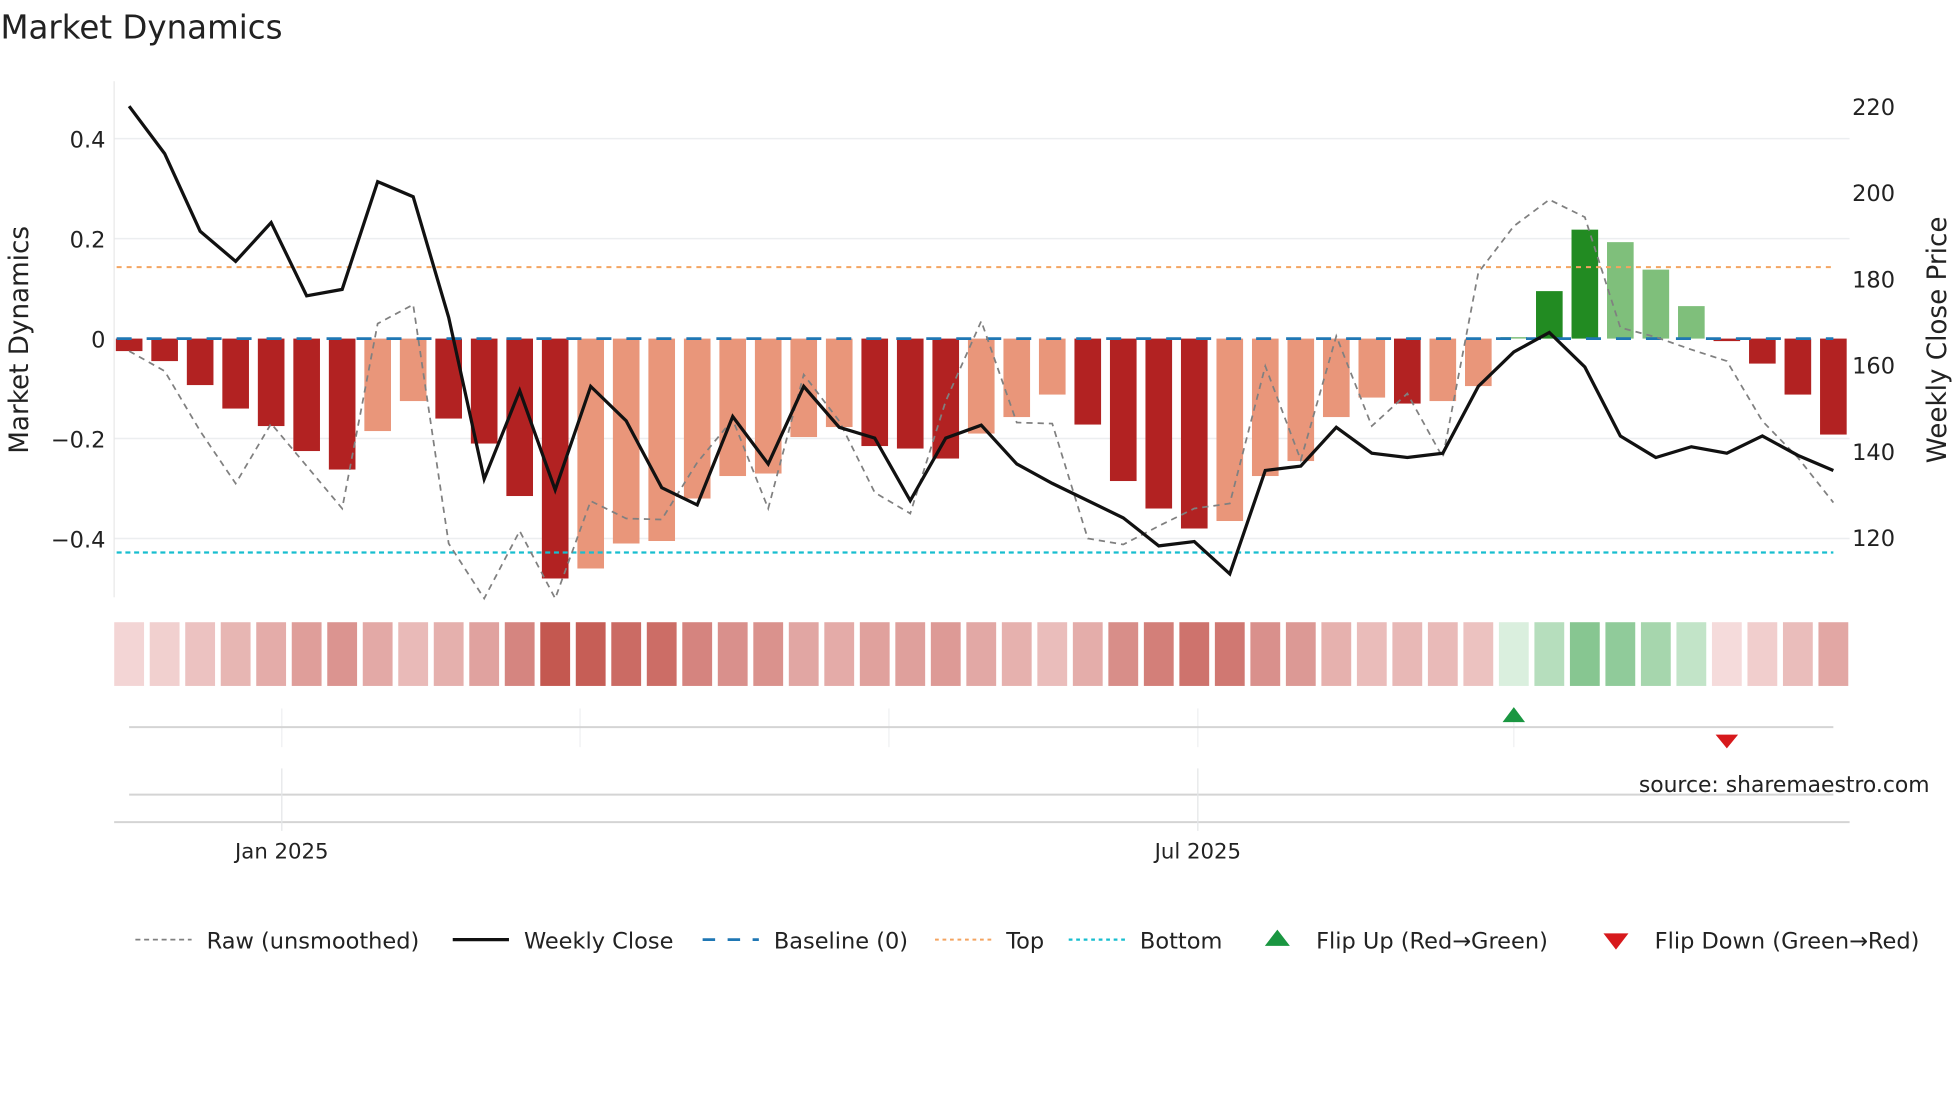  I want to click on y2-tick-label: 180, so click(1873, 280).